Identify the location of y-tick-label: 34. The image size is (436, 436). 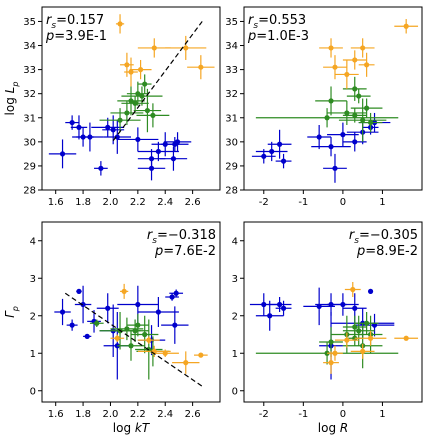
(29, 46).